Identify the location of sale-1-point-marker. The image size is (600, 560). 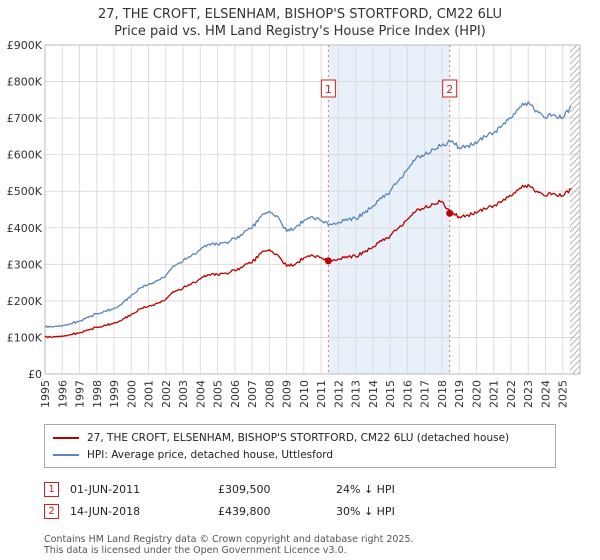
(328, 261).